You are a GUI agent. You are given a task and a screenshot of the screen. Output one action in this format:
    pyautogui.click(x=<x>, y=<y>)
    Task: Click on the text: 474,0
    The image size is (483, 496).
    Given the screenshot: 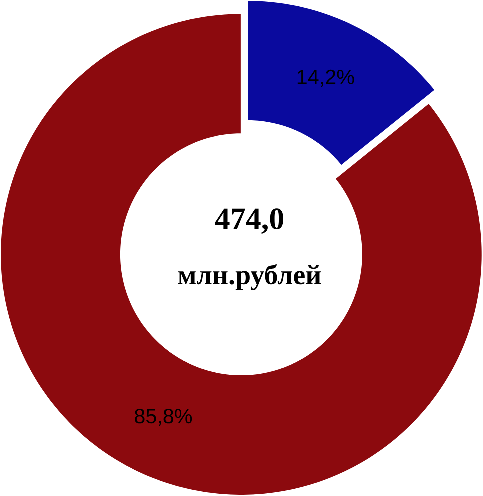 What is the action you would take?
    pyautogui.click(x=249, y=221)
    